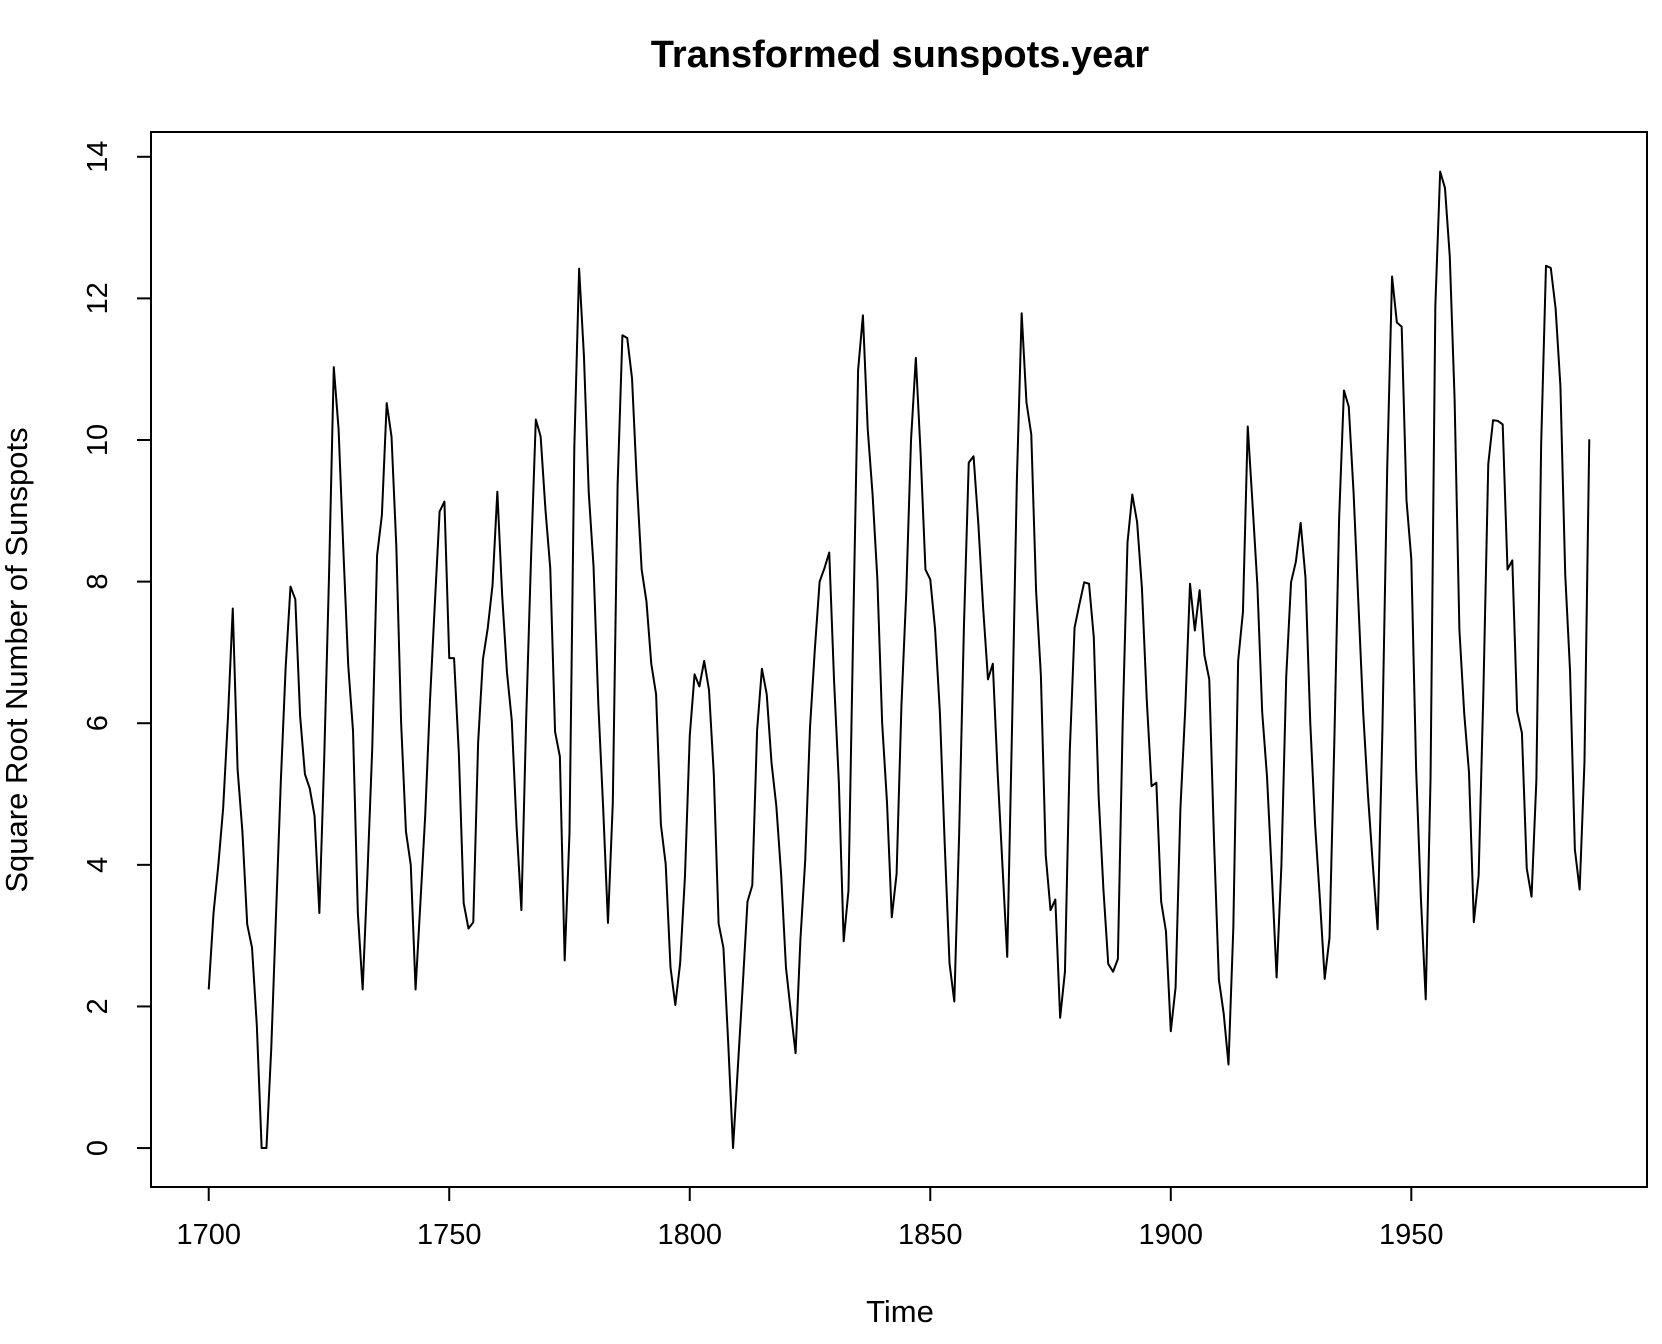 The image size is (1662, 1344). Describe the element at coordinates (208, 1235) in the screenshot. I see `x-tick-label: 1700` at that location.